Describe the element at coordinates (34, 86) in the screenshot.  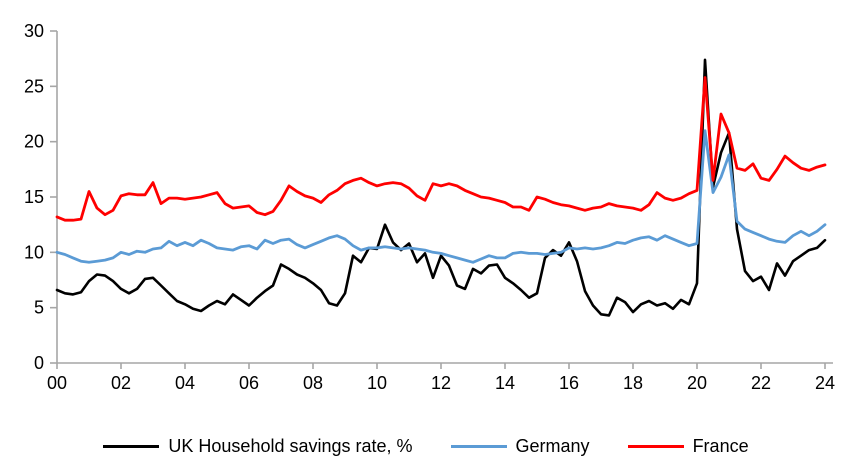
I see `y-tick-label: 25` at that location.